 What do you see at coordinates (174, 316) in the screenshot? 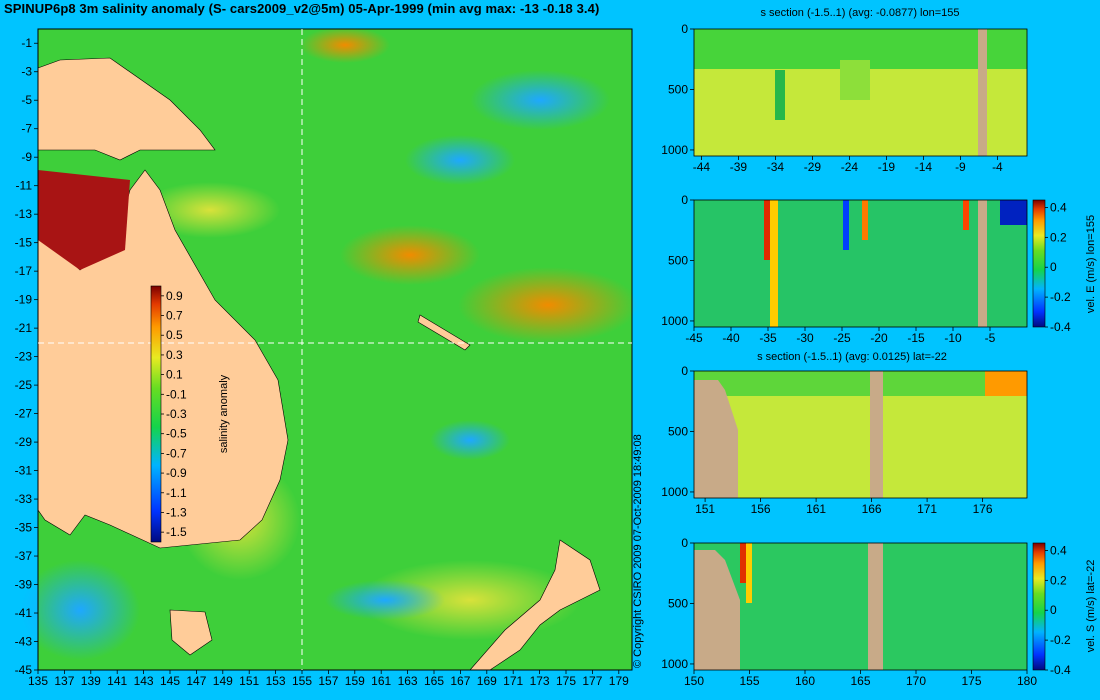
I see `map-colorbar-tick-label: 0.7` at bounding box center [174, 316].